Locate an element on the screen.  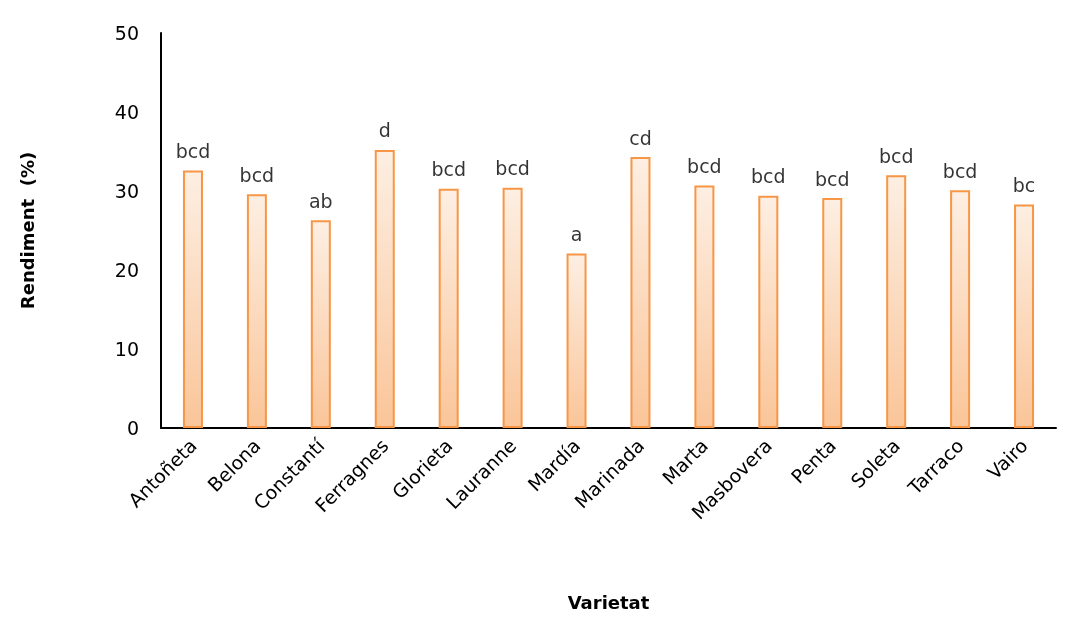
y-tick-label: 30 is located at coordinates (126, 191).